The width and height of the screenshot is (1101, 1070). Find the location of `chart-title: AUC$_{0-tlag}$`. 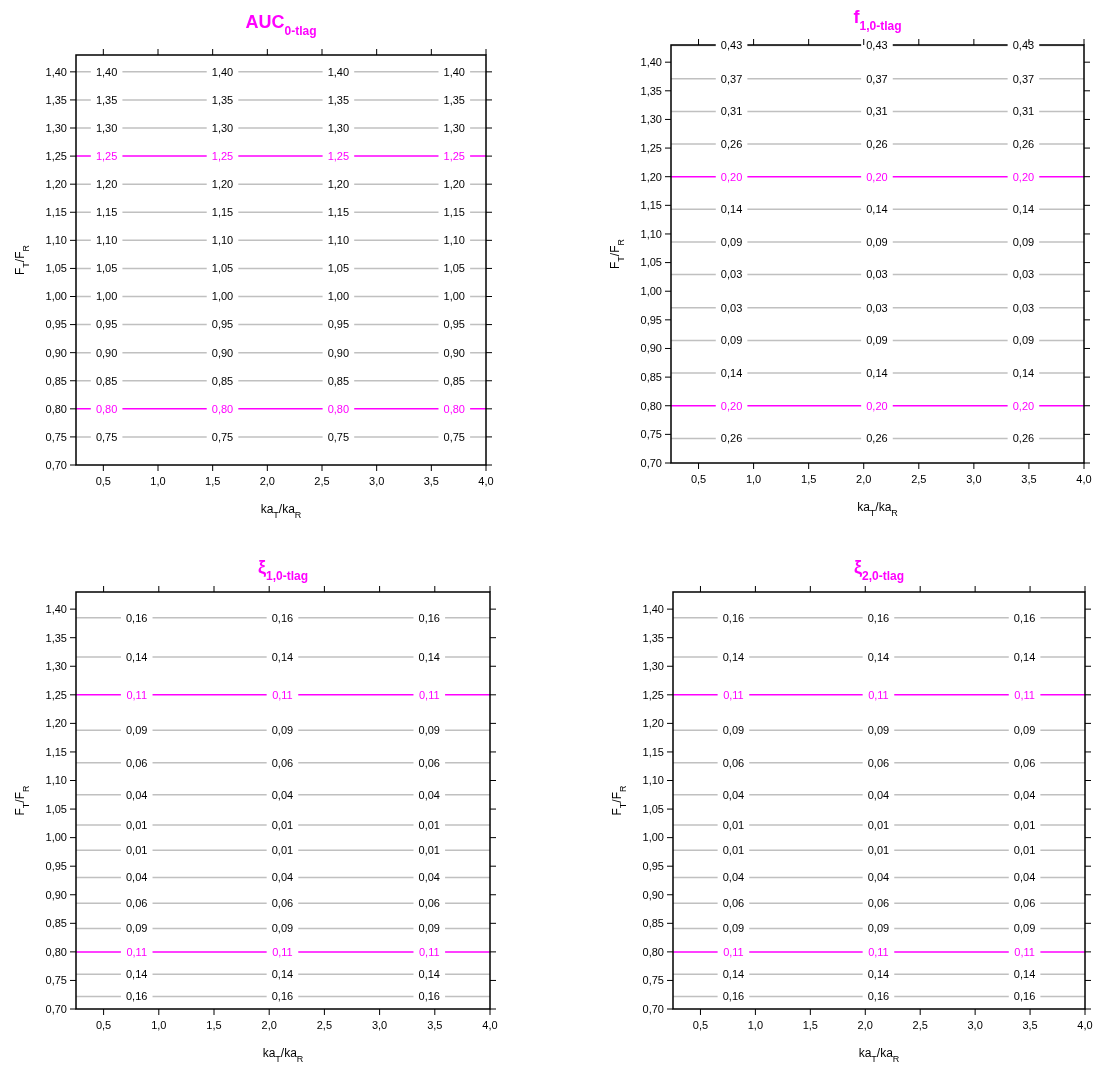

chart-title: AUC$_{0-tlag}$ is located at coordinates (281, 25).